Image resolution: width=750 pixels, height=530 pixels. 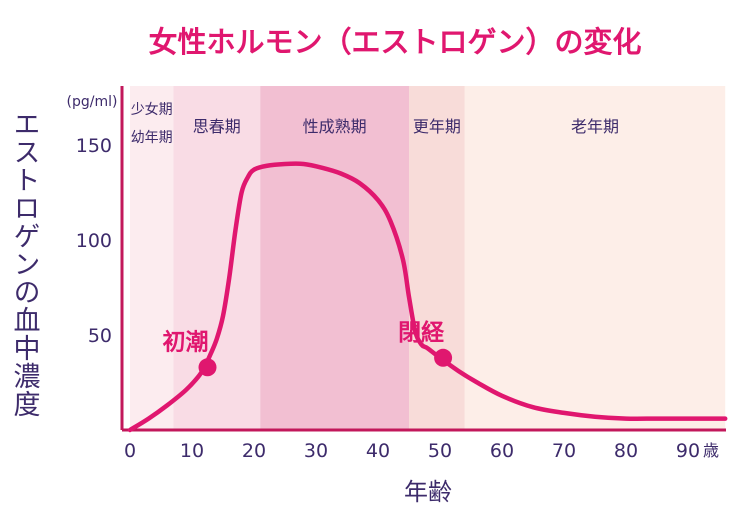 I want to click on stage-label: 老年期, so click(x=595, y=126).